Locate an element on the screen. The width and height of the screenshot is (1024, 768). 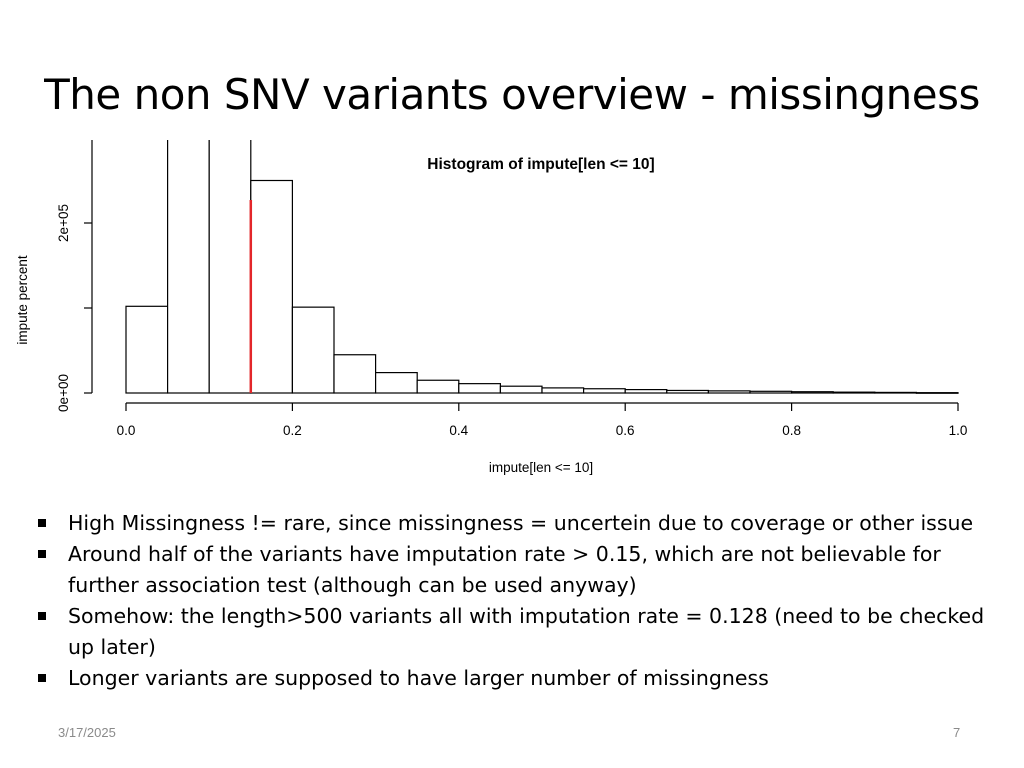
x-tick-label: 0.0 is located at coordinates (126, 430).